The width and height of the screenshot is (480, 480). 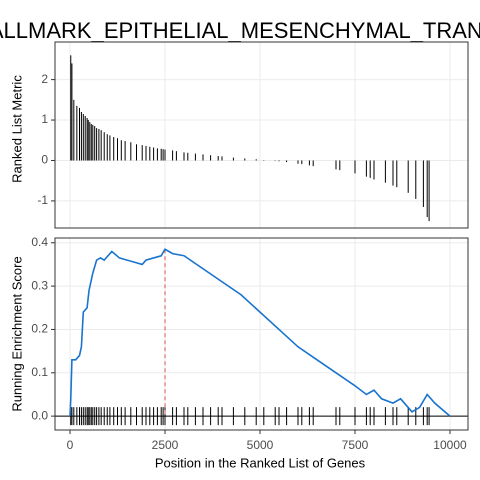 What do you see at coordinates (42, 200) in the screenshot?
I see `y-tick-label: -1` at bounding box center [42, 200].